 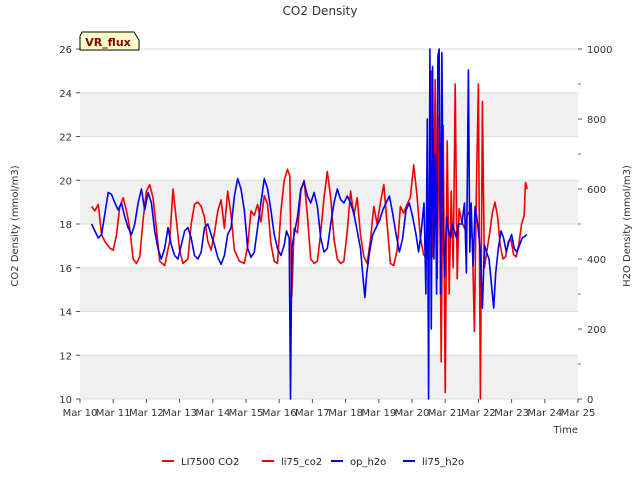 I want to click on badge-label: VR_flux, so click(x=108, y=42).